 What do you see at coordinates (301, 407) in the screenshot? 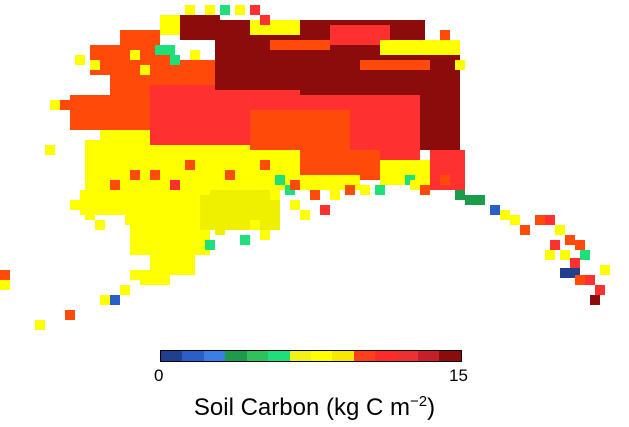
I see `colorbar-title-main: Soil Carbon (kg C m` at bounding box center [301, 407].